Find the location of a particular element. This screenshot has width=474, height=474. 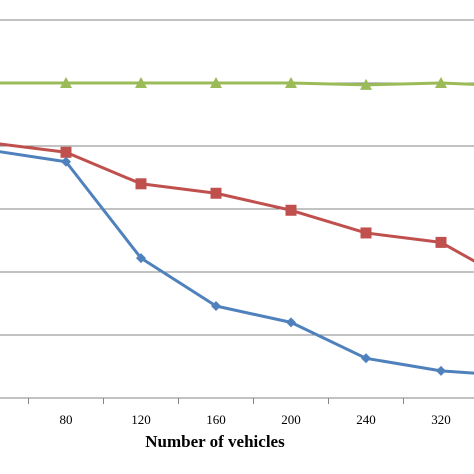

x-tick-label: 240 is located at coordinates (366, 419).